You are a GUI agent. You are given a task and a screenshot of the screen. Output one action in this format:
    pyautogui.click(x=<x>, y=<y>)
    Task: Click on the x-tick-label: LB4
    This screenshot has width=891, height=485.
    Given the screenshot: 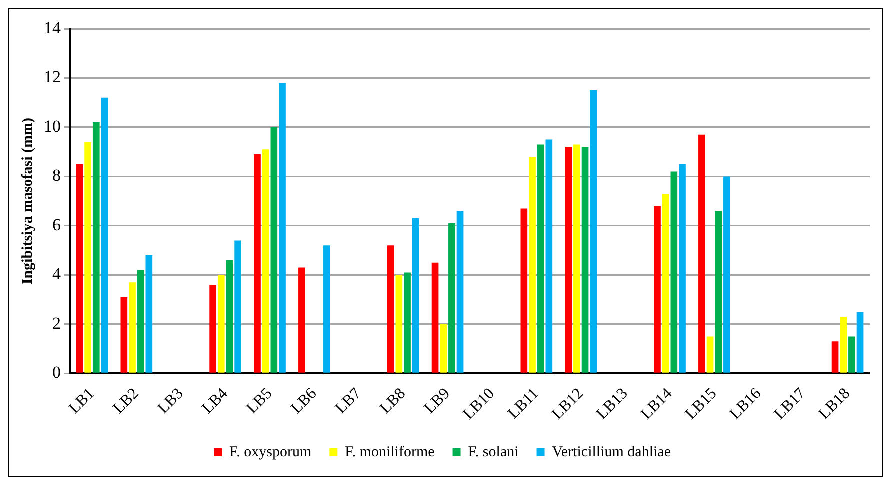 What is the action you would take?
    pyautogui.click(x=215, y=401)
    